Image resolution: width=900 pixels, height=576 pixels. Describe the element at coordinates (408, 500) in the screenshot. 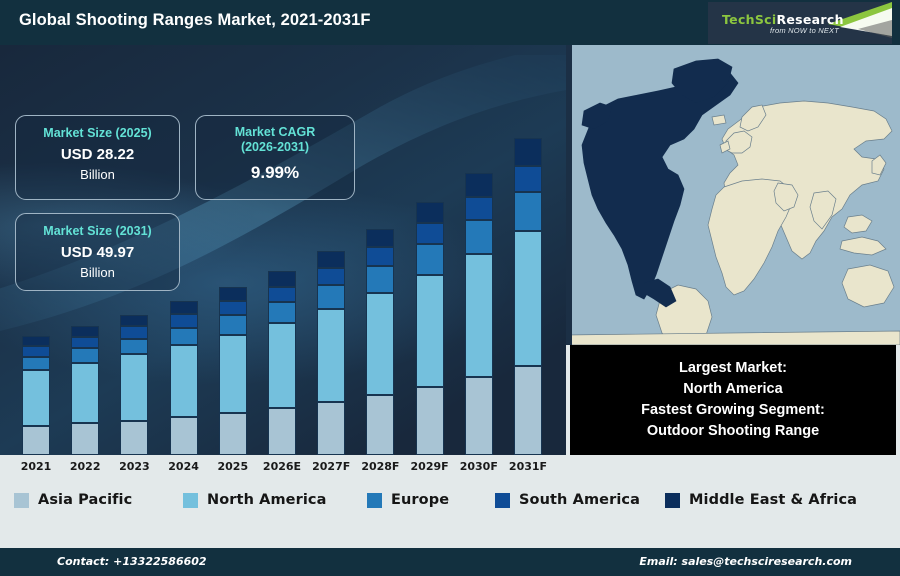

I see `legend-item-europe: Europe` at that location.